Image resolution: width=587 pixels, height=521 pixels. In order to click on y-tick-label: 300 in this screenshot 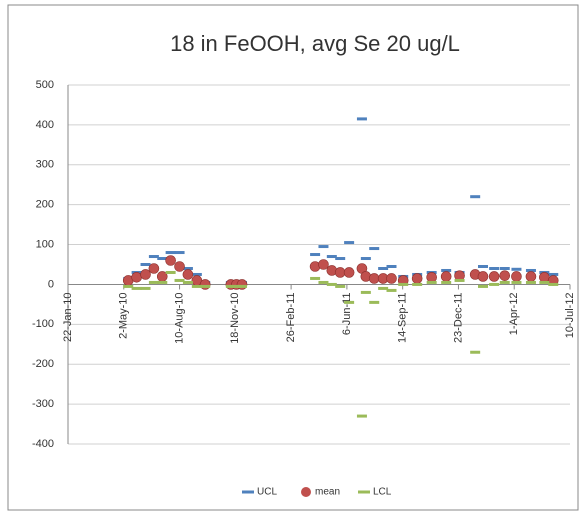, I will do `click(45, 165)`.